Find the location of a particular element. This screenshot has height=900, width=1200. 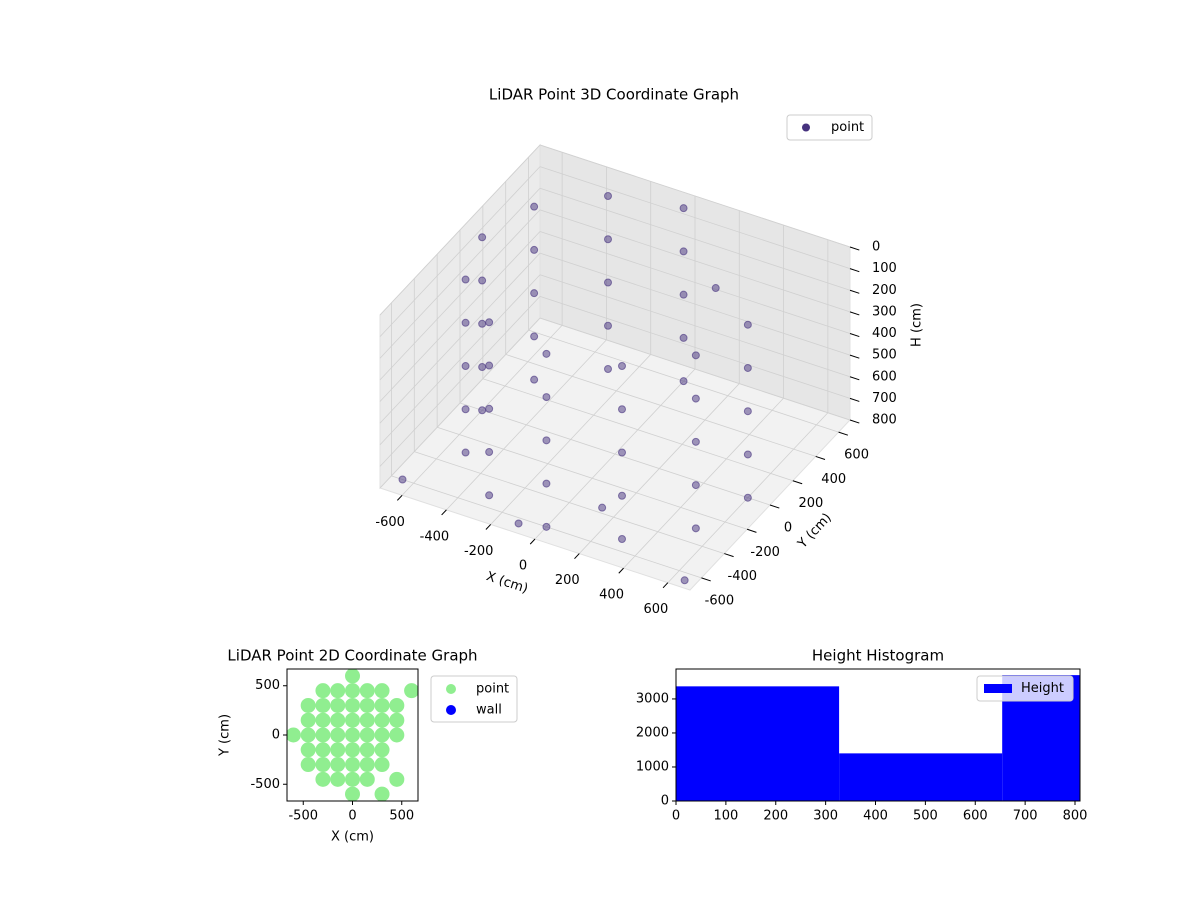

chart-title: LiDAR Point 3D Coordinate Graph is located at coordinates (614, 95).